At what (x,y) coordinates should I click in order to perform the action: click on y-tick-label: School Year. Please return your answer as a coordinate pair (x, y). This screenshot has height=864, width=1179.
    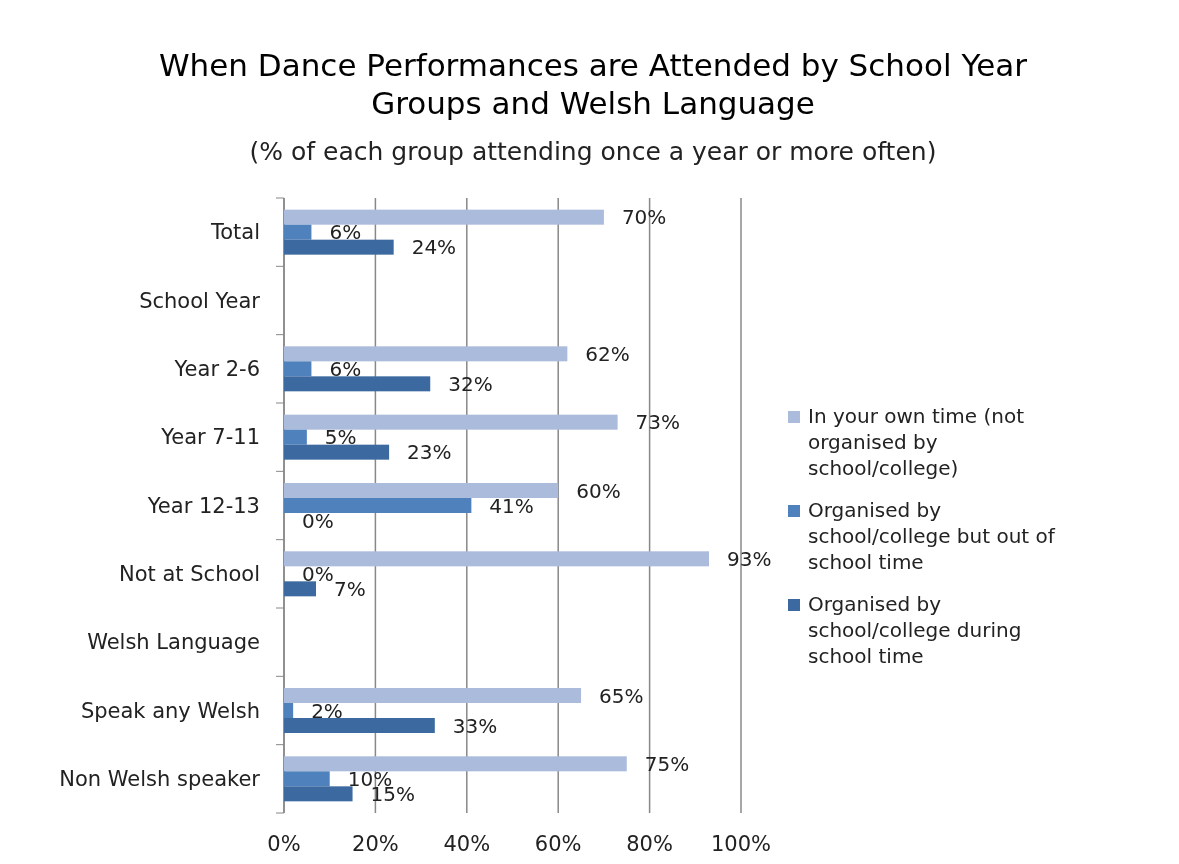
    Looking at the image, I should click on (200, 300).